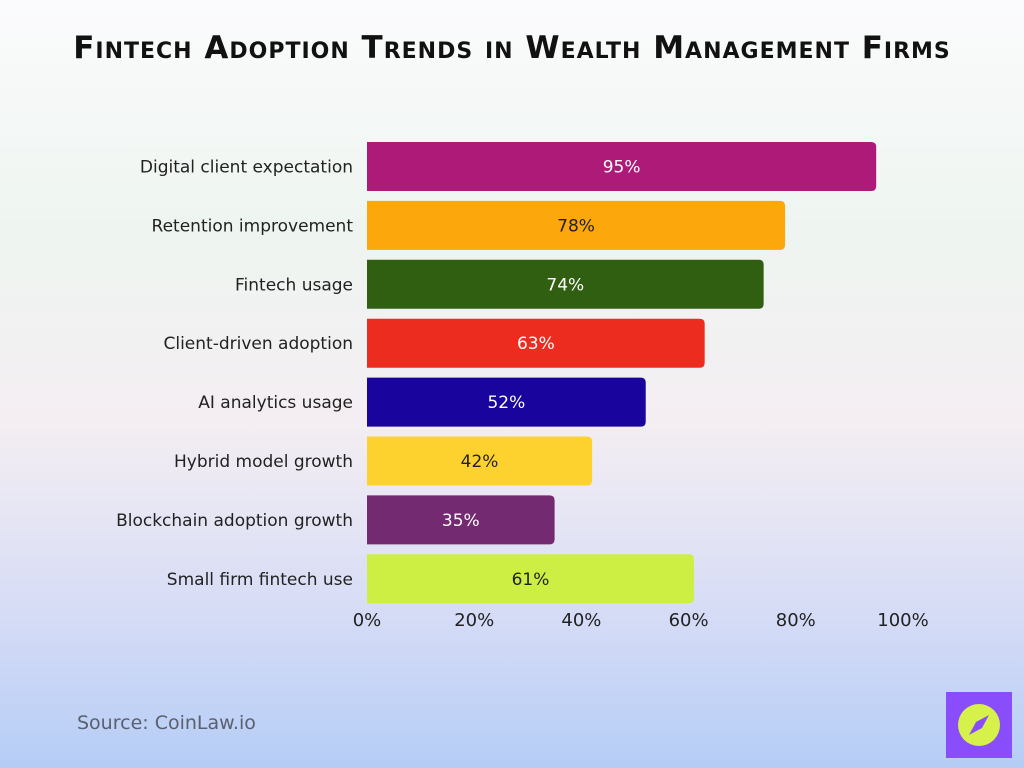  What do you see at coordinates (253, 226) in the screenshot?
I see `category-label-1: Retention improvement` at bounding box center [253, 226].